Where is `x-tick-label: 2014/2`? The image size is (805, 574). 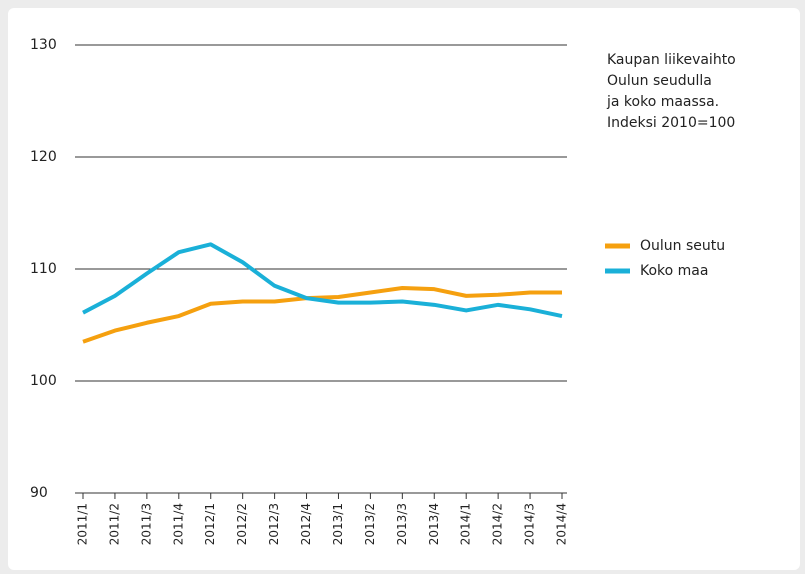
x-tick-label: 2014/2 is located at coordinates (498, 524).